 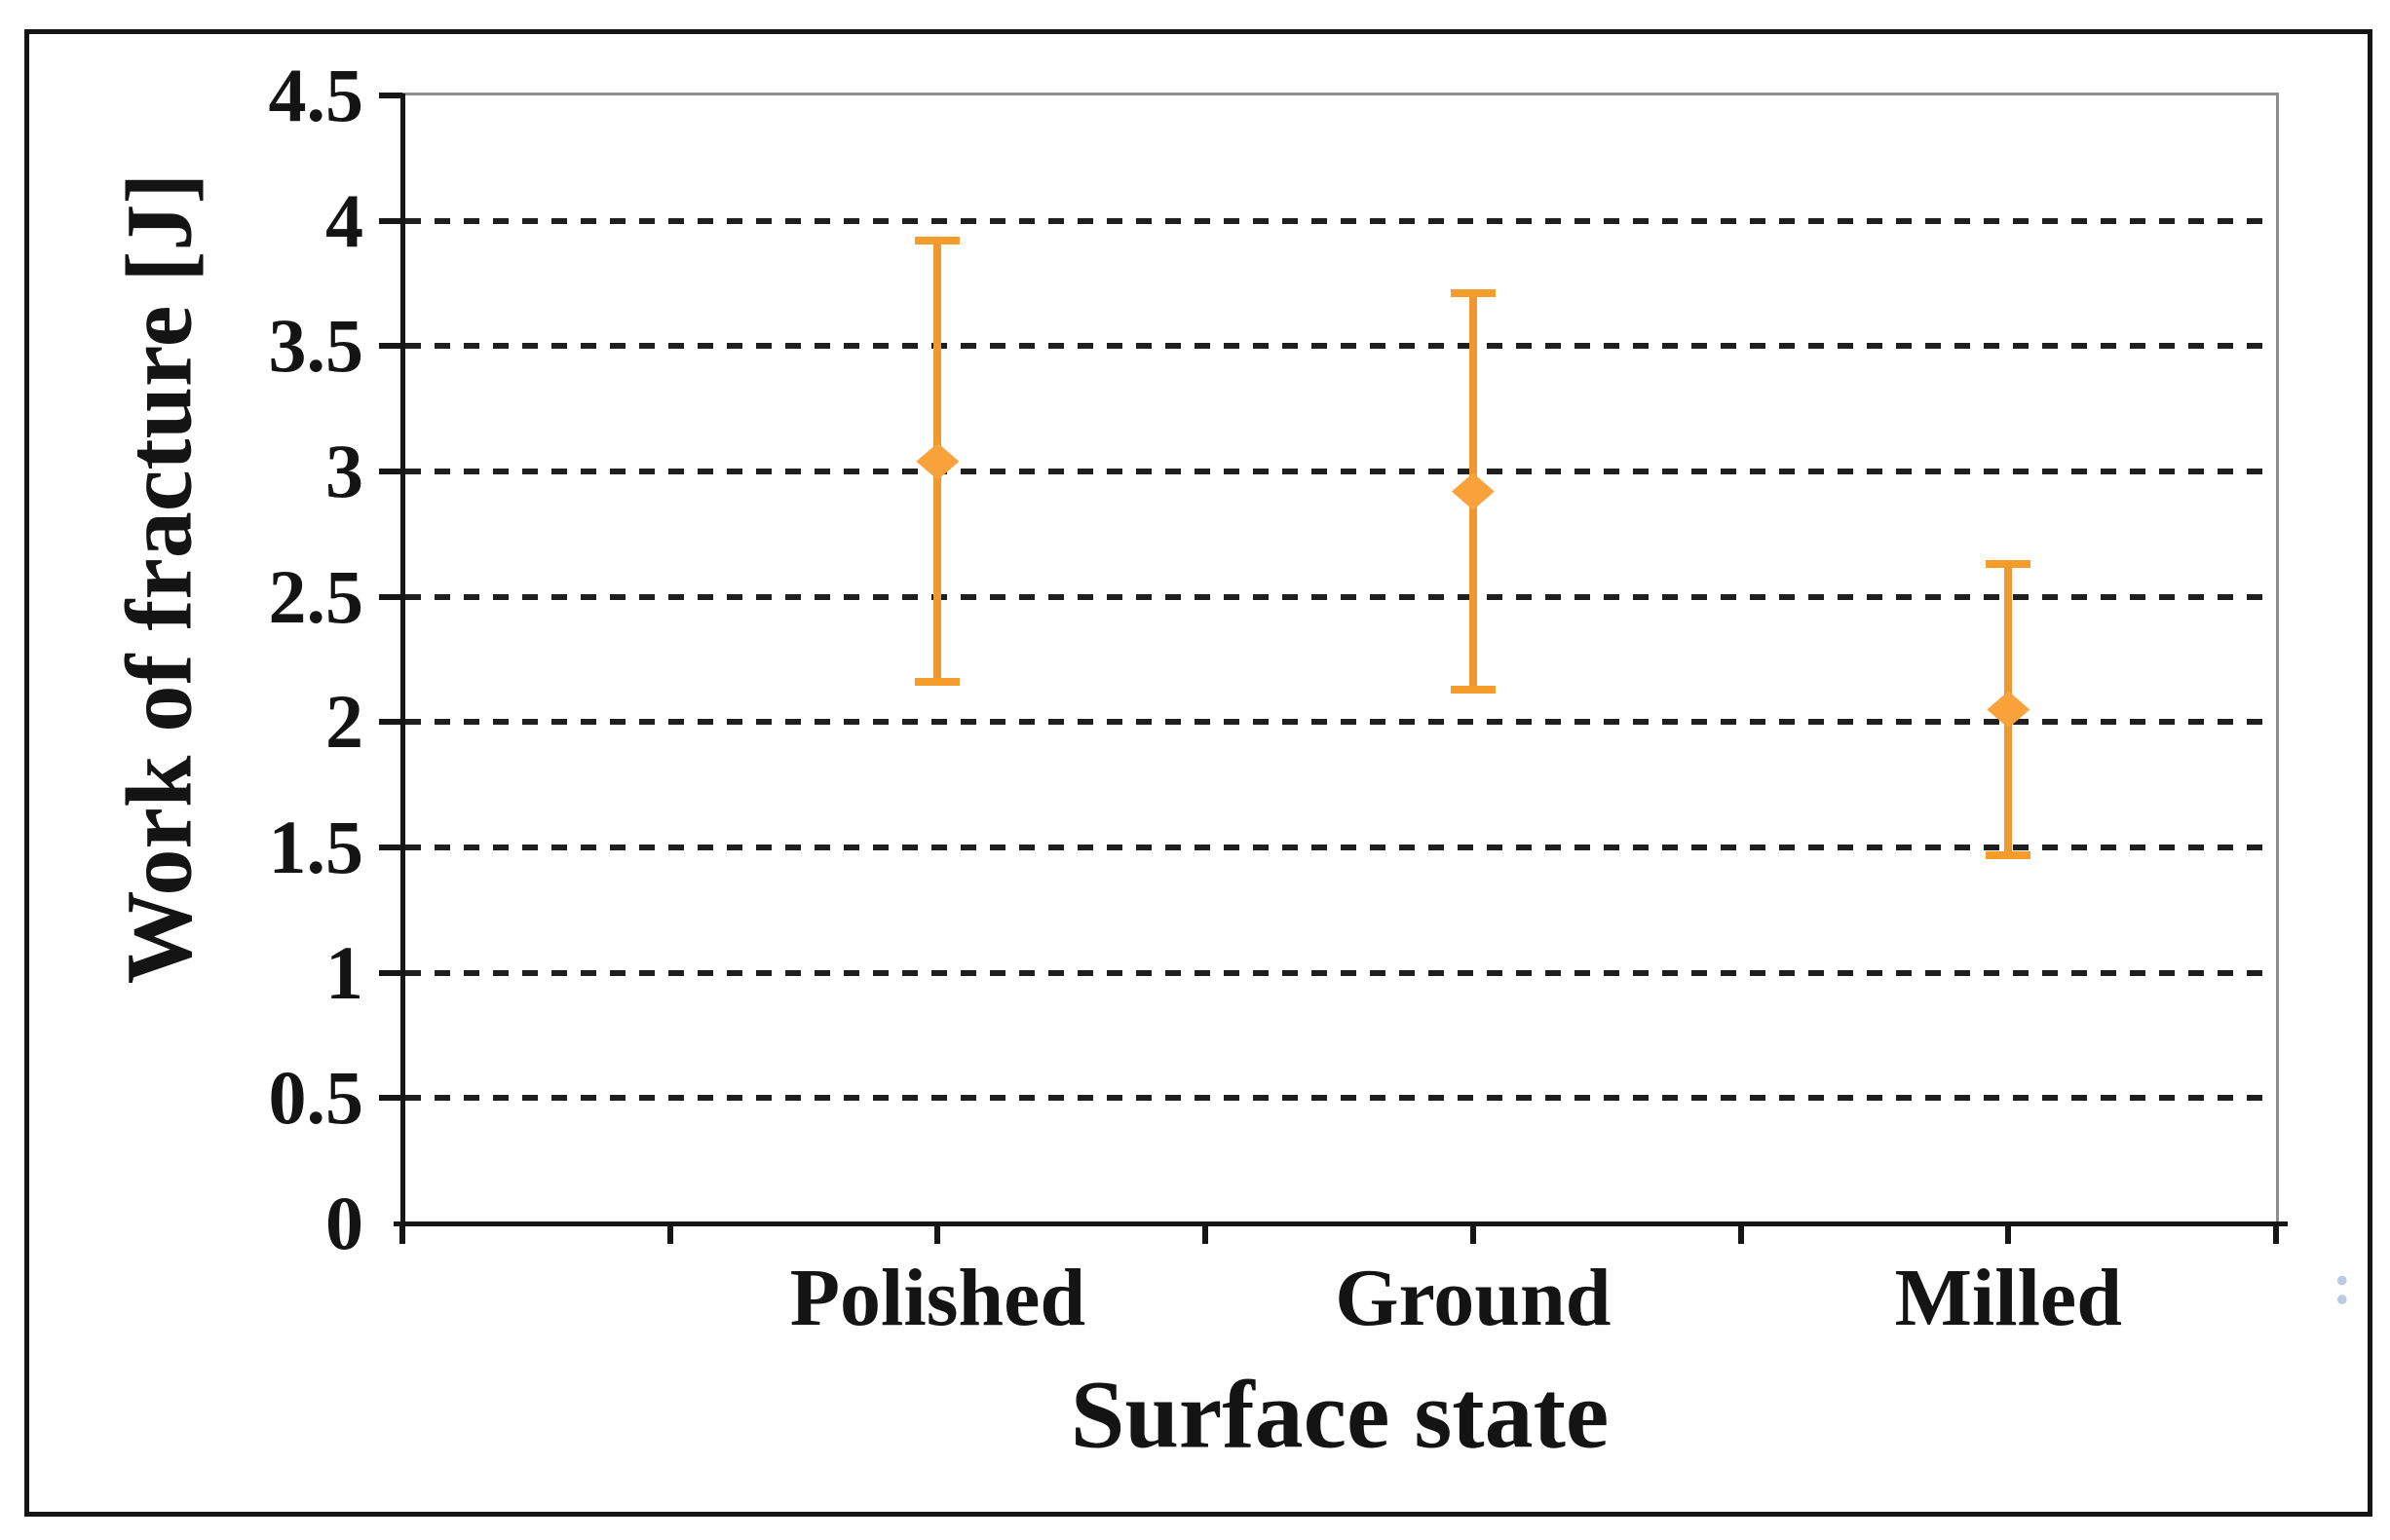 I want to click on y-tick-label: 3, so click(x=344, y=471).